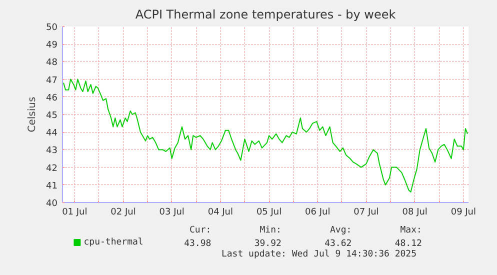 The width and height of the screenshot is (497, 275). I want to click on text: Max:, so click(411, 231).